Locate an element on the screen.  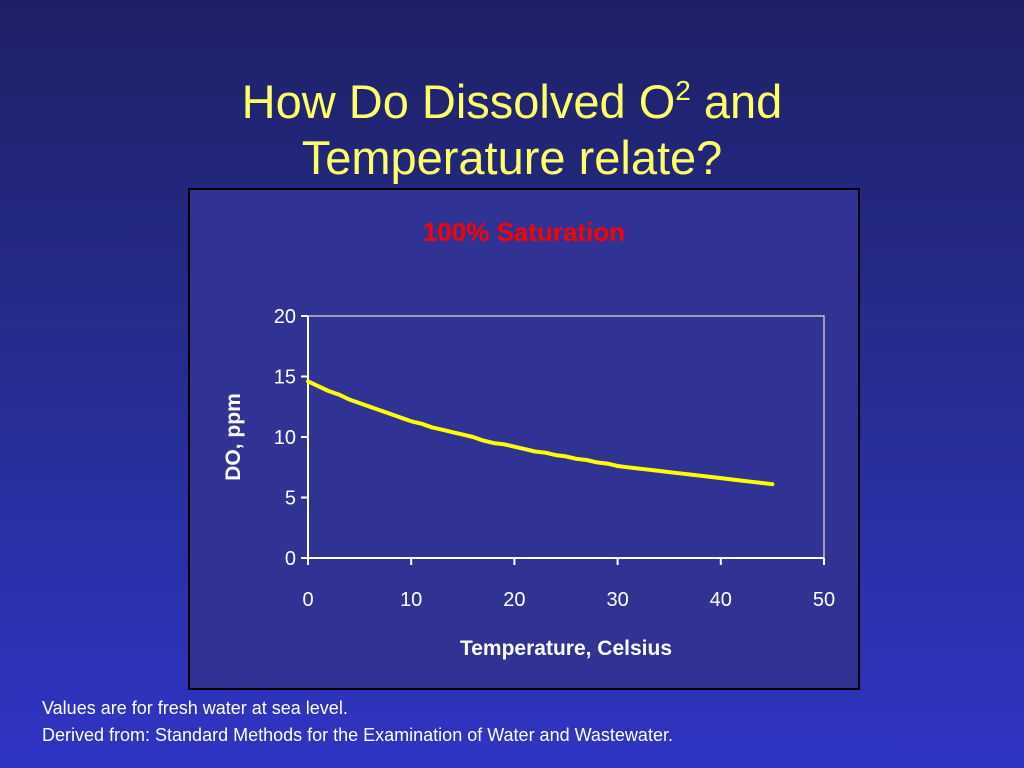
x-tick-label-40: 40 is located at coordinates (721, 600).